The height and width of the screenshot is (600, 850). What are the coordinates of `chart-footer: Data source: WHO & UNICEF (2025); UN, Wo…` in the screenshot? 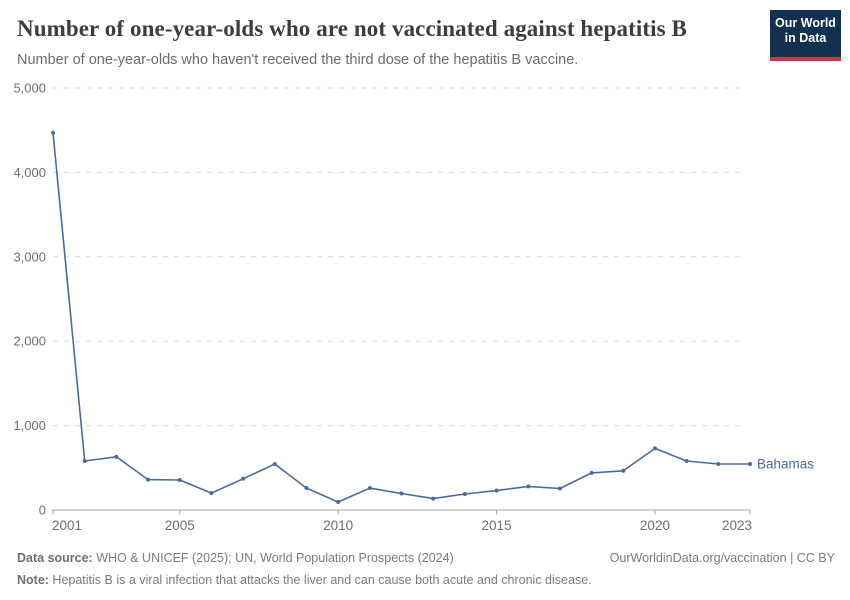 It's located at (427, 569).